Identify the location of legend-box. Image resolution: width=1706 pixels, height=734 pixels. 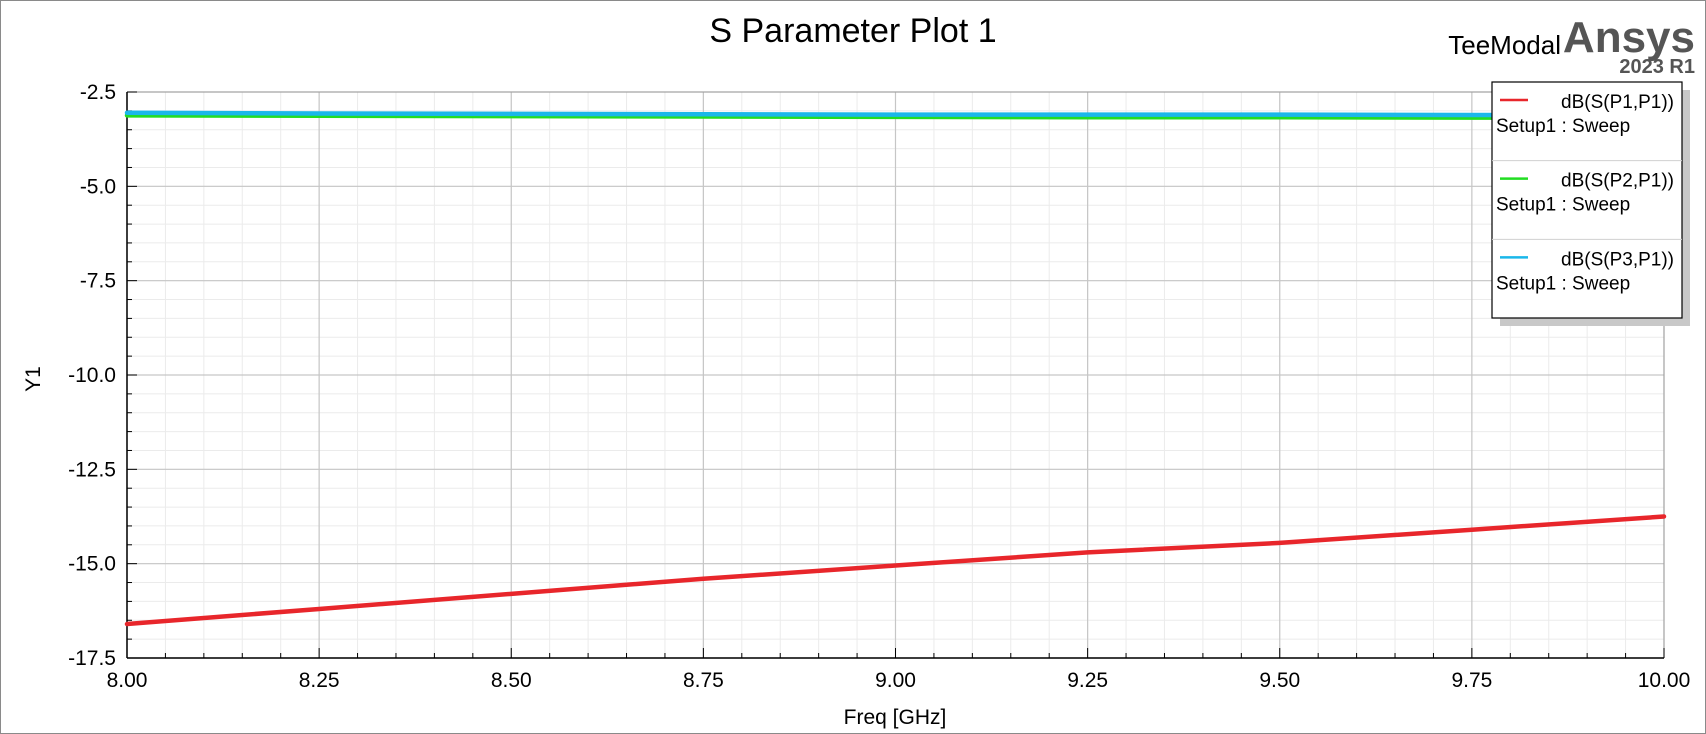
(1587, 200).